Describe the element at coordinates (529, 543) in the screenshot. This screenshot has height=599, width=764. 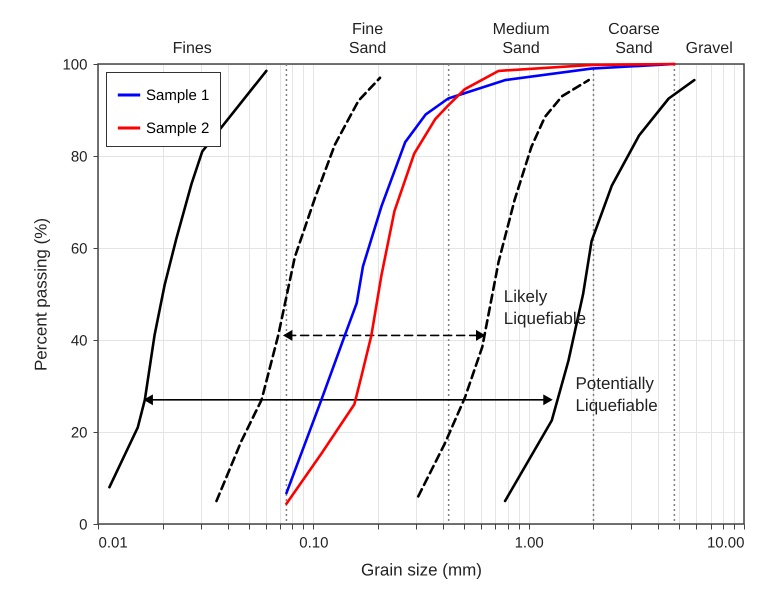
I see `x-tick-label: 1.00` at that location.